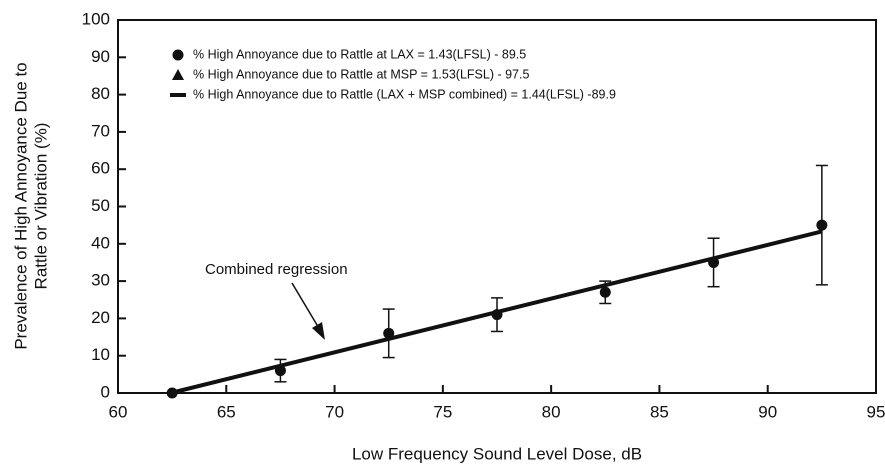 This screenshot has height=469, width=885. I want to click on x-tick-label: 70, so click(334, 411).